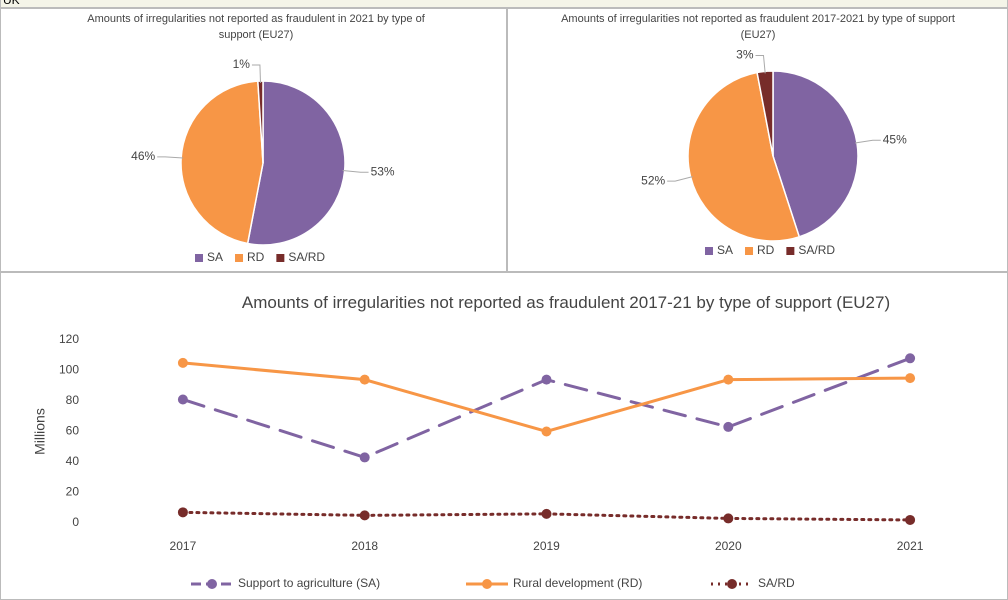  Describe the element at coordinates (653, 180) in the screenshot. I see `data-label: 52%` at that location.